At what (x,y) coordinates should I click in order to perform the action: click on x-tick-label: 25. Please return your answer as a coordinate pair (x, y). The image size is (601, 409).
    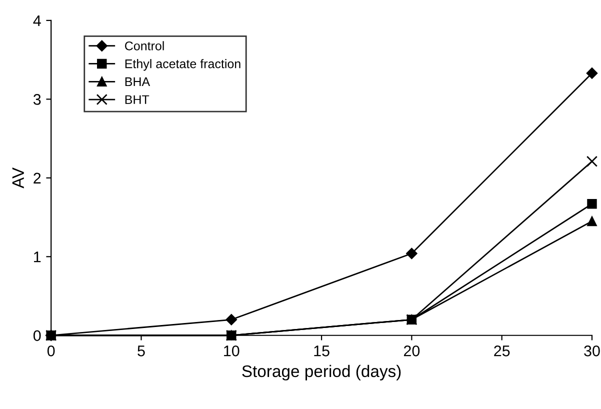
    Looking at the image, I should click on (502, 351).